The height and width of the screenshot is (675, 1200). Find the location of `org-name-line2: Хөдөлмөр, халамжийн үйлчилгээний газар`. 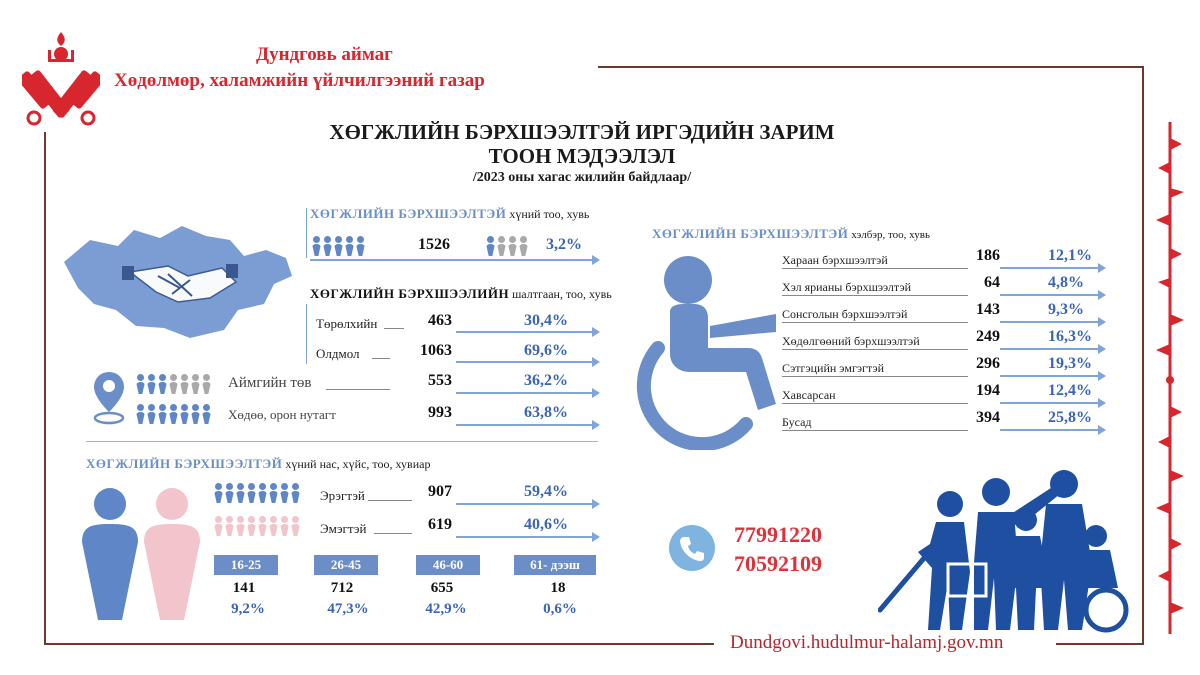

org-name-line2: Хөдөлмөр, халамжийн үйлчилгээний газар is located at coordinates (299, 80).